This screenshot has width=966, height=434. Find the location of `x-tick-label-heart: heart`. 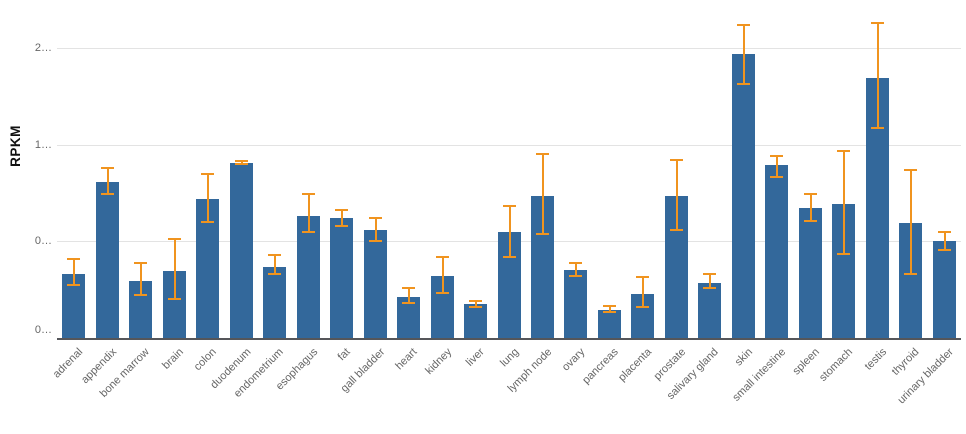

x-tick-label-heart: heart is located at coordinates (406, 359).